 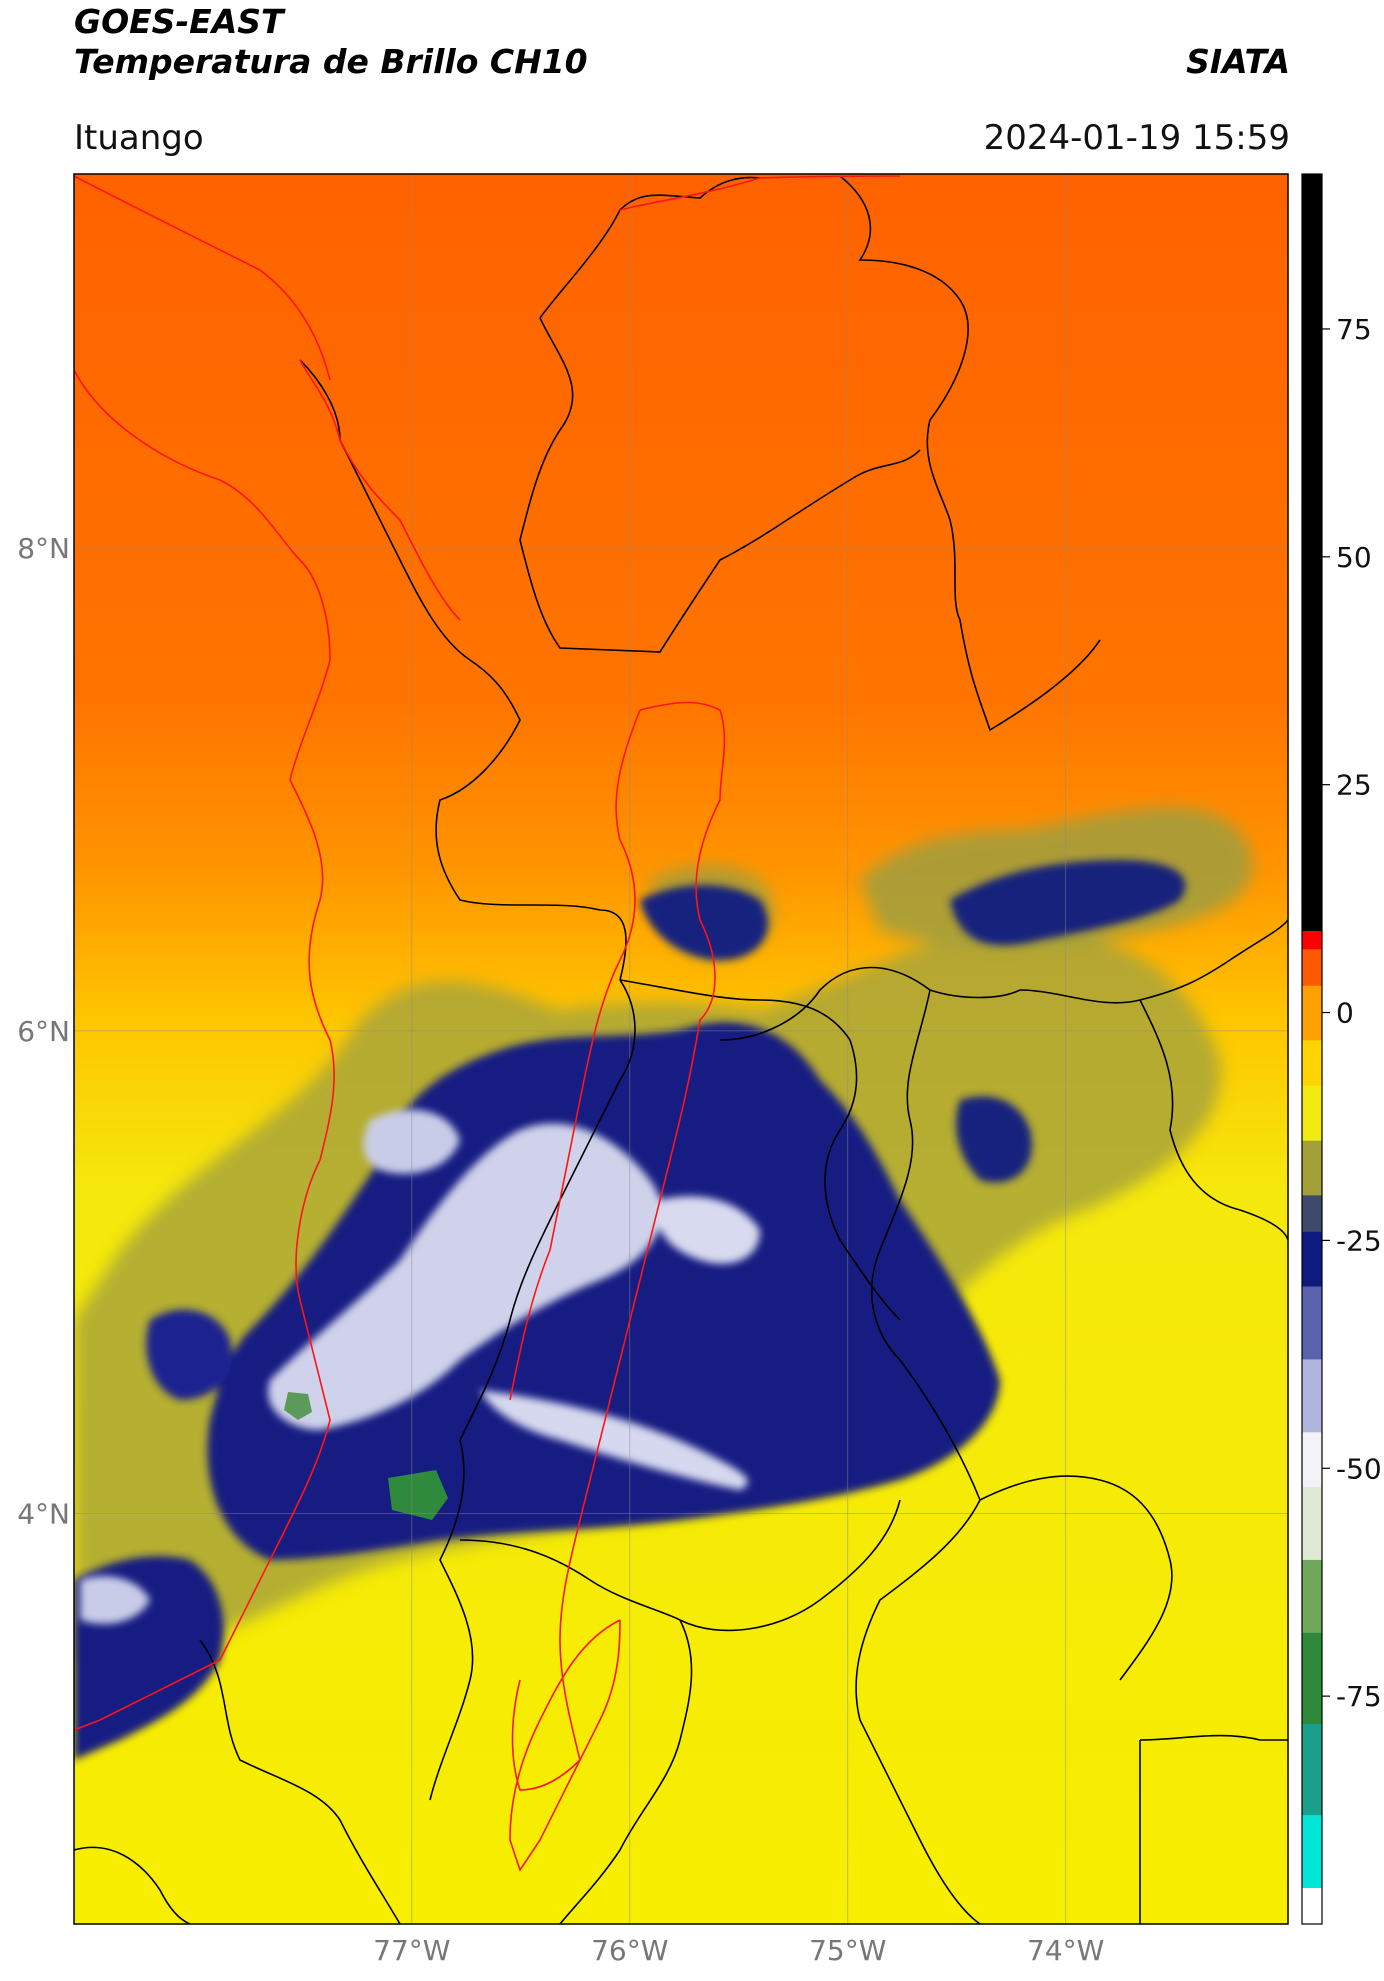 What do you see at coordinates (629, 1950) in the screenshot?
I see `lon-tick-label: 76°W` at bounding box center [629, 1950].